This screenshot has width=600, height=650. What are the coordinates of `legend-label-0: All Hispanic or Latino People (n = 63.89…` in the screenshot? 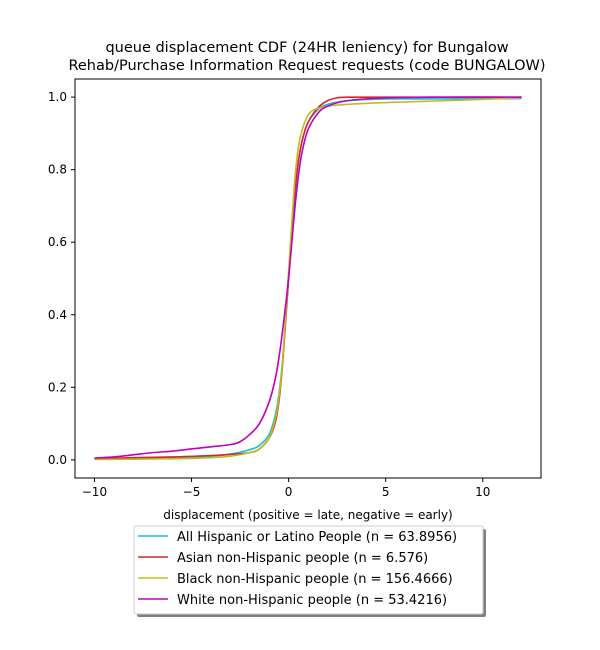 It's located at (317, 537).